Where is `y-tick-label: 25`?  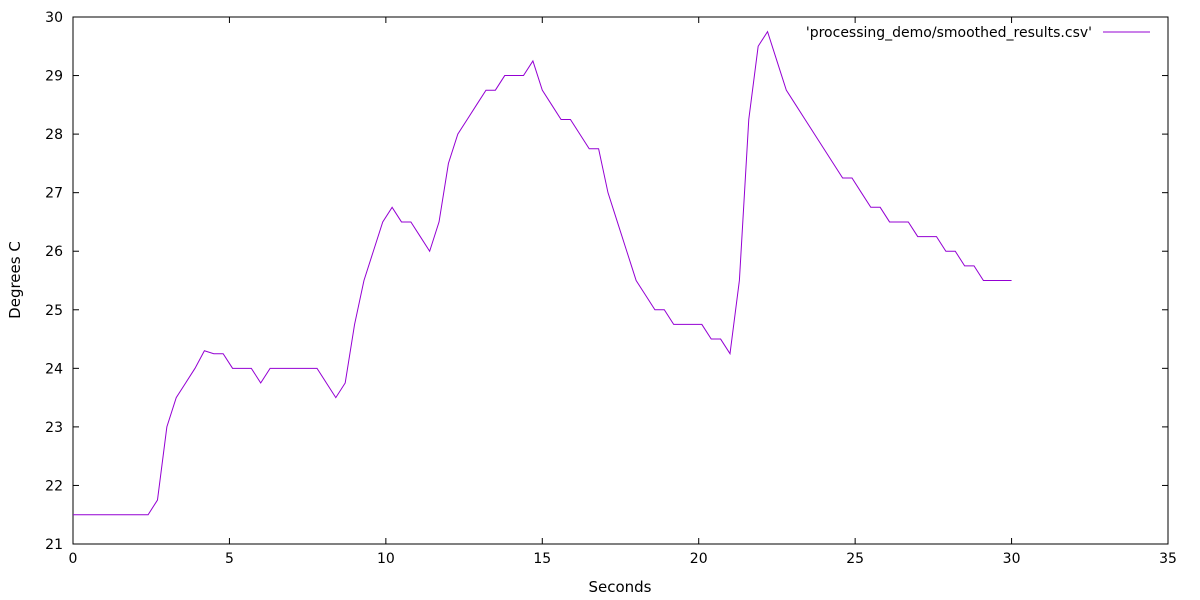 y-tick-label: 25 is located at coordinates (54, 311).